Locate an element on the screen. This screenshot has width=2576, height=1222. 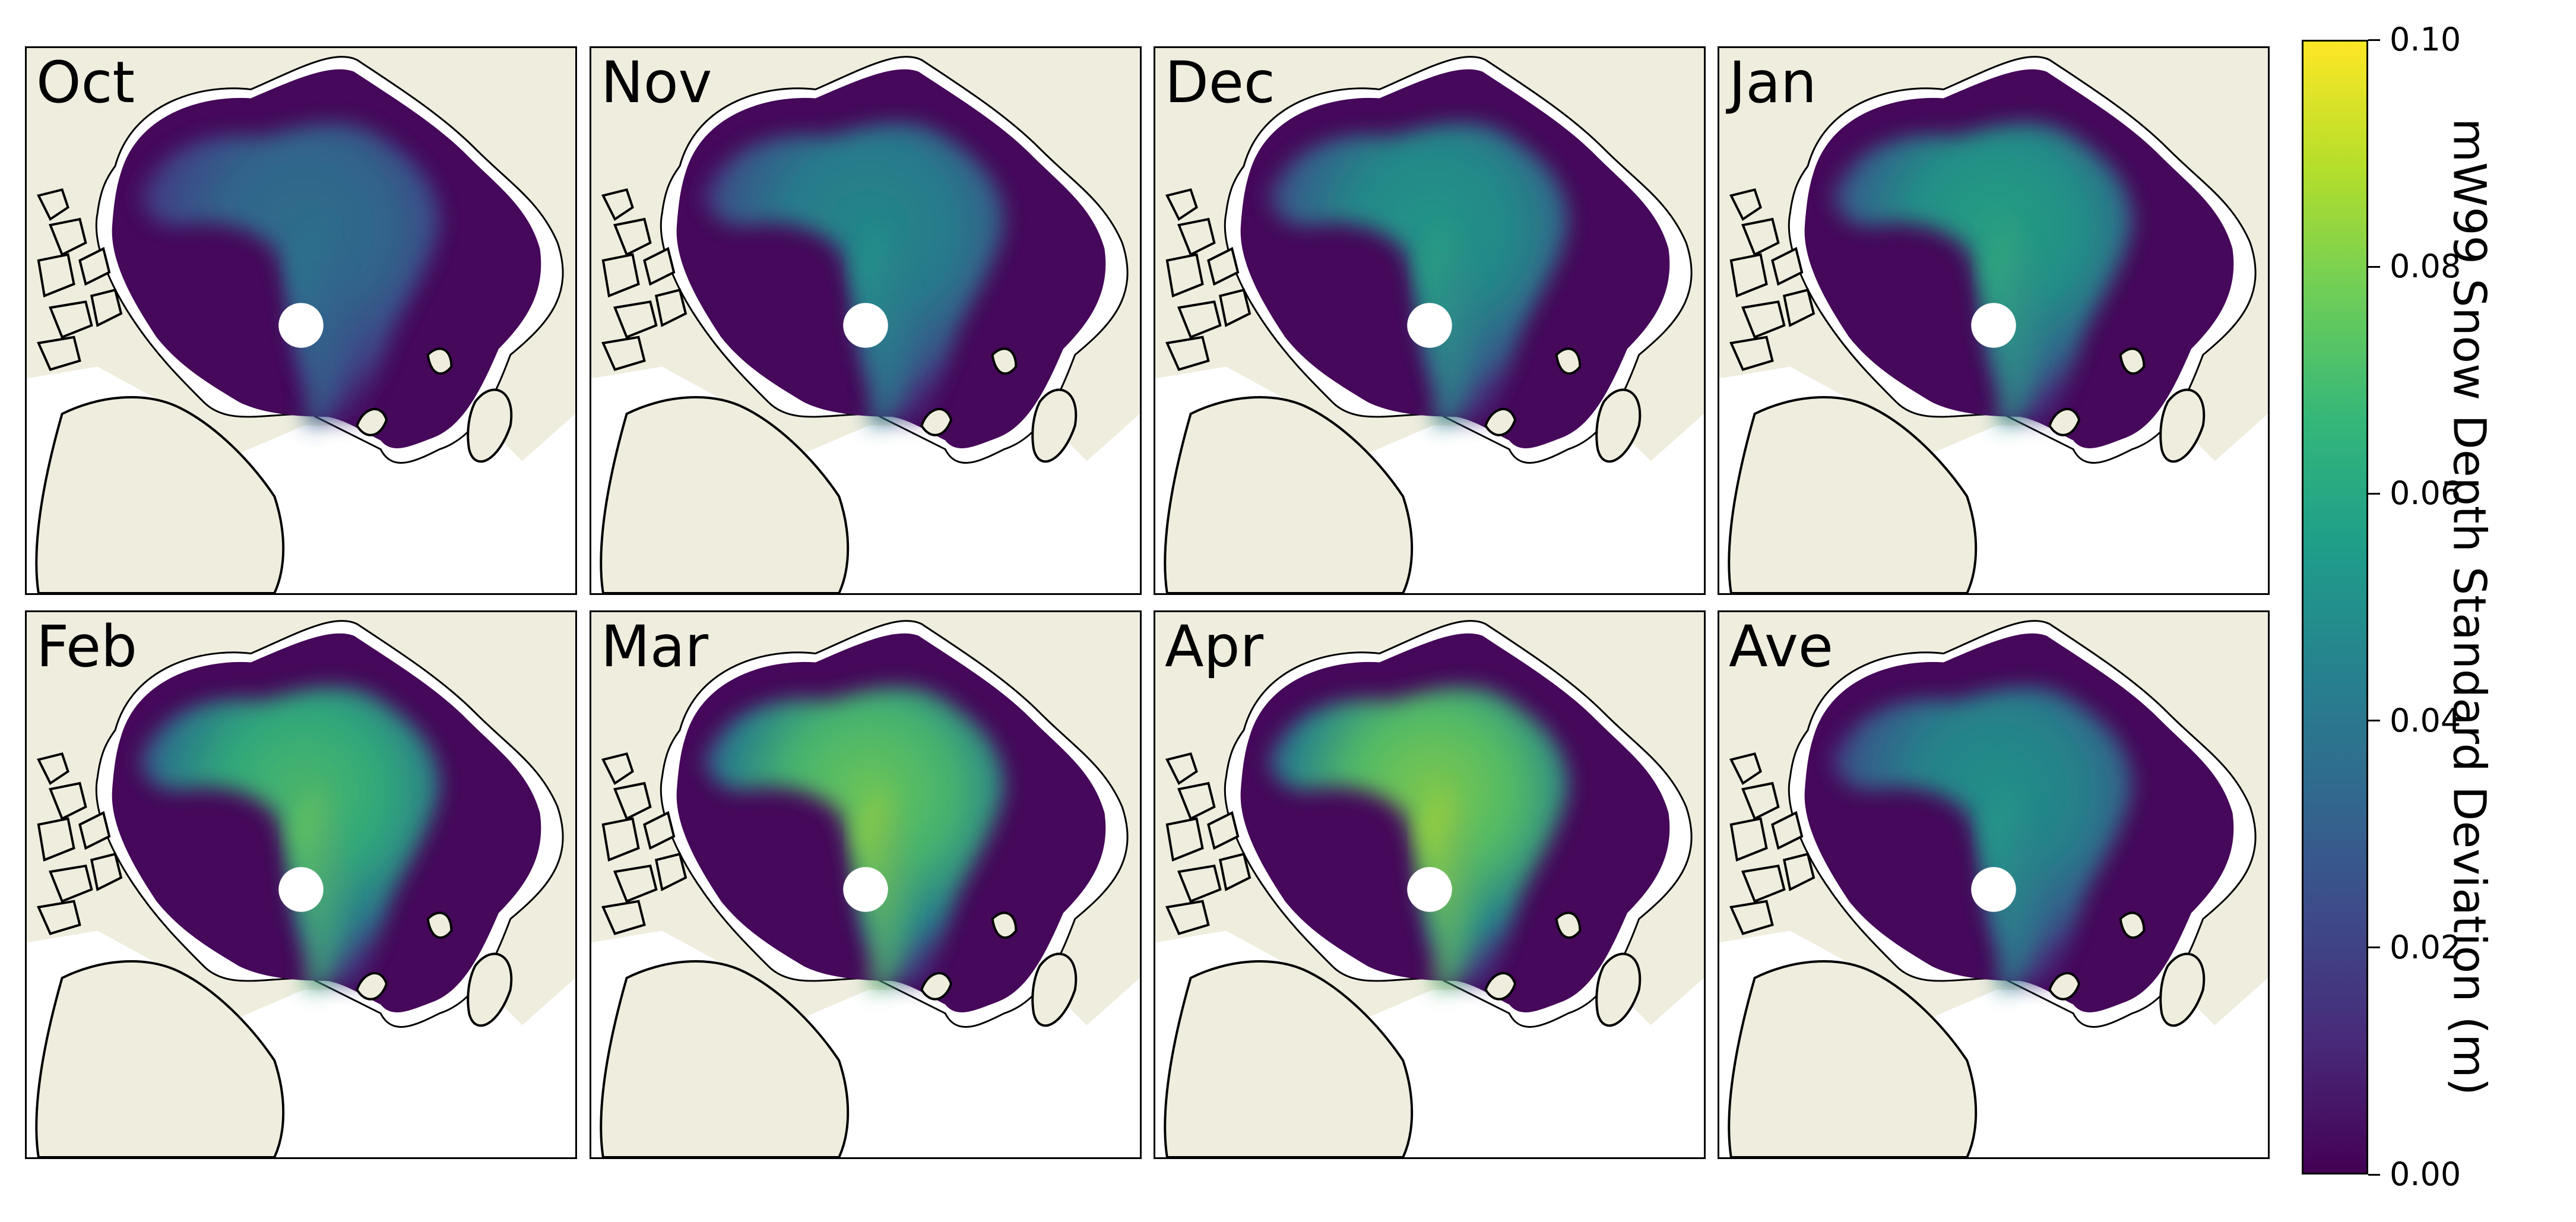
map-panel-mar: Mar is located at coordinates (866, 884).